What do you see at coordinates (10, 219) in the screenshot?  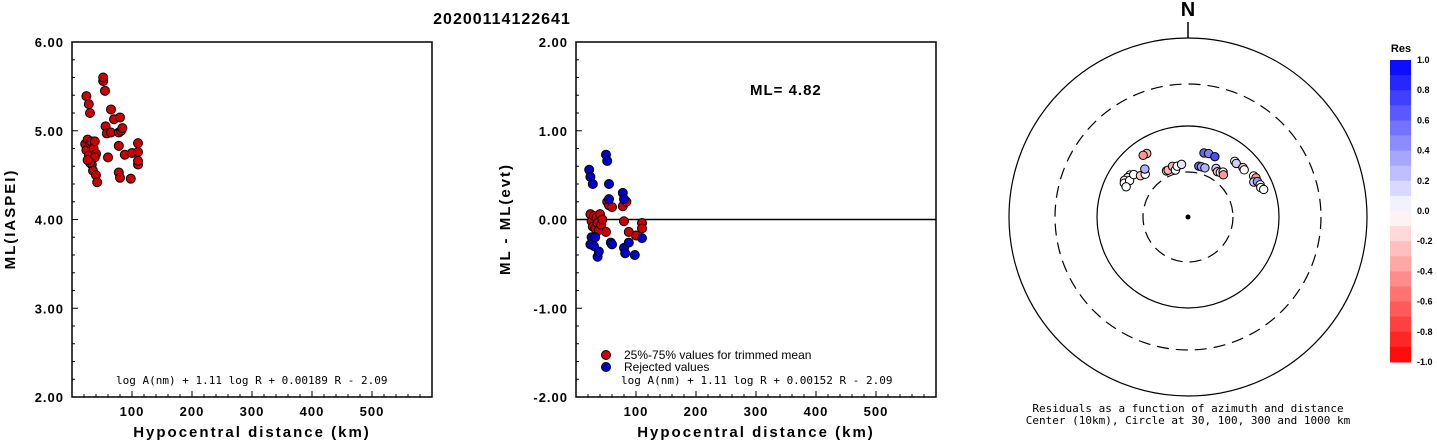 I see `ml-y-axis-label: ML(IASPEI)` at bounding box center [10, 219].